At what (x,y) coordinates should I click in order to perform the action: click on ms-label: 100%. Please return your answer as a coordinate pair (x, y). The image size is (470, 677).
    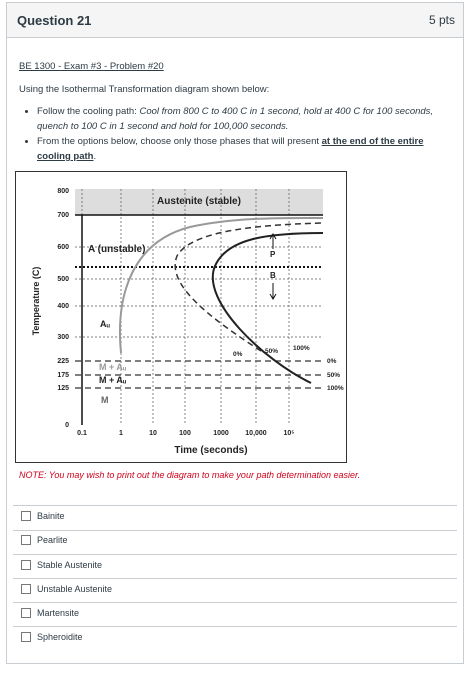
    Looking at the image, I should click on (335, 388).